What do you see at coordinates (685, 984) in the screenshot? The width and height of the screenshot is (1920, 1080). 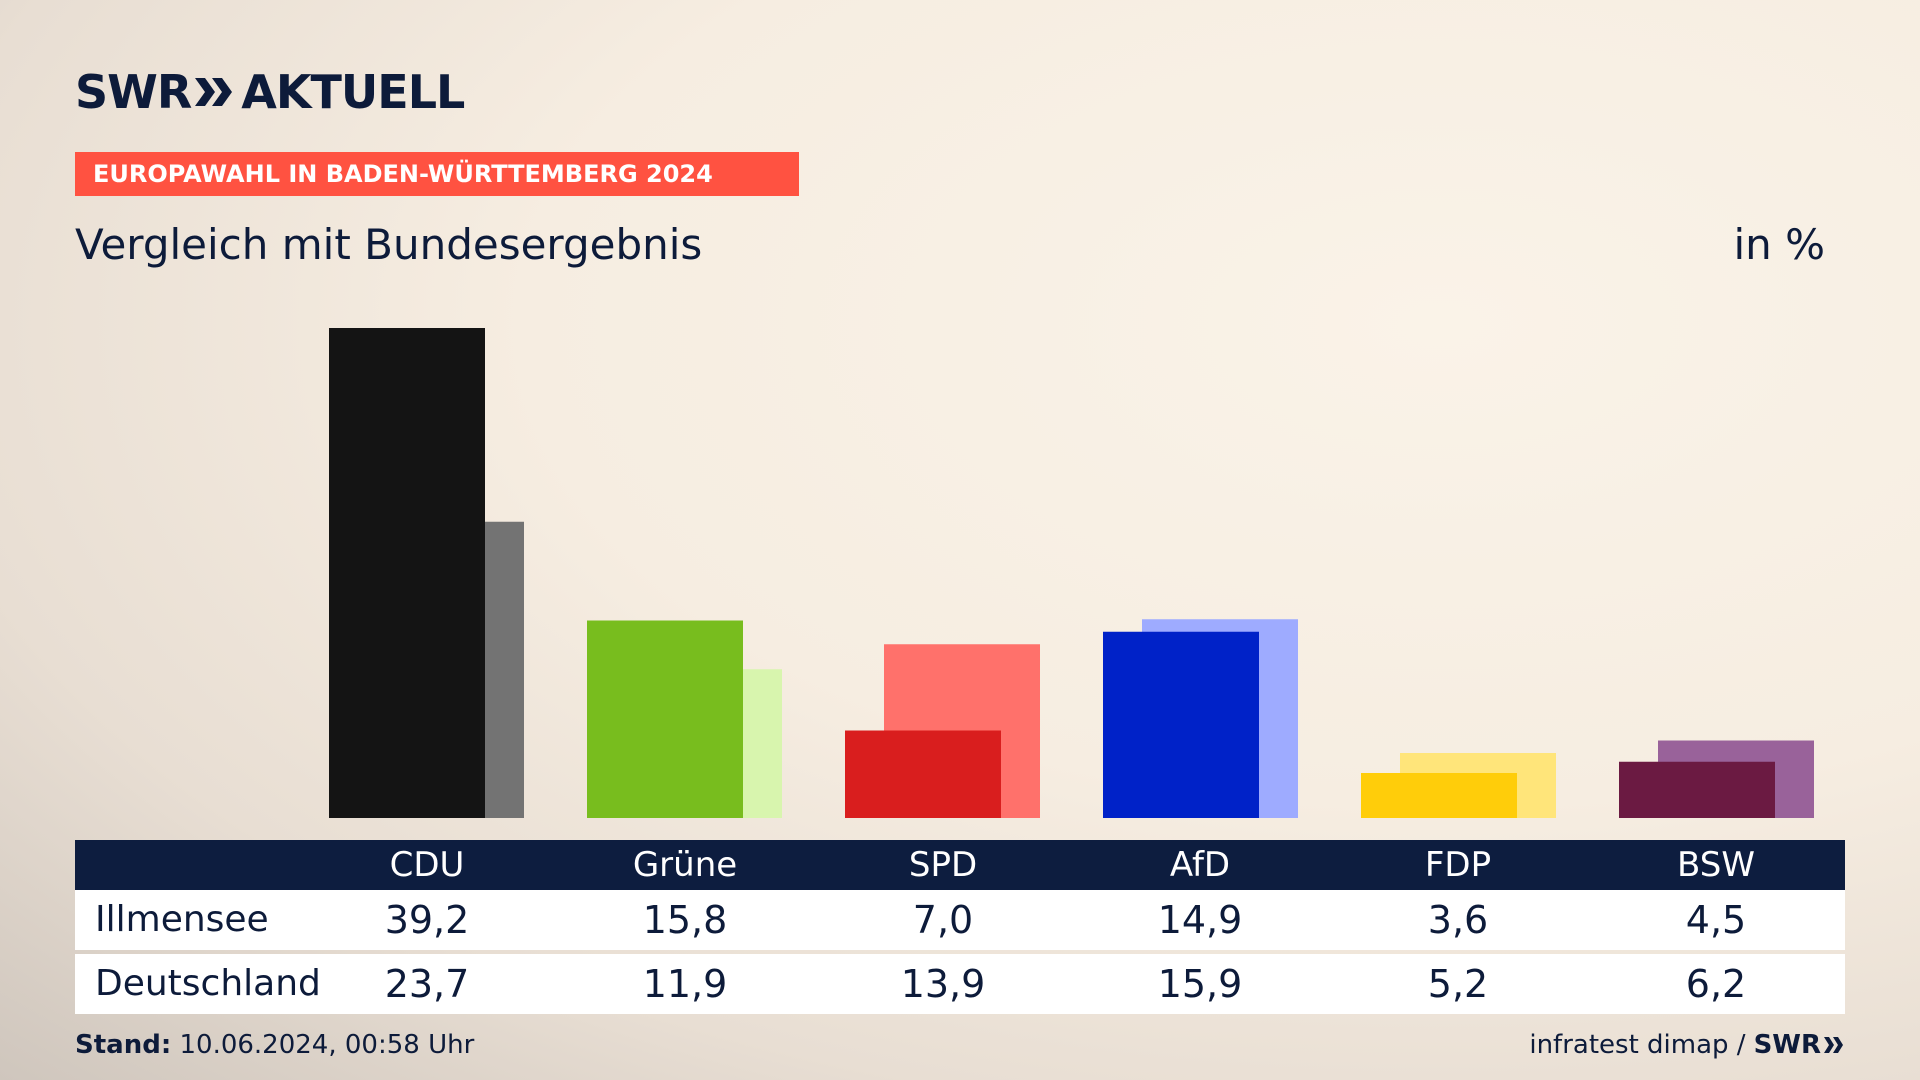 I see `table-cell: 11,9` at bounding box center [685, 984].